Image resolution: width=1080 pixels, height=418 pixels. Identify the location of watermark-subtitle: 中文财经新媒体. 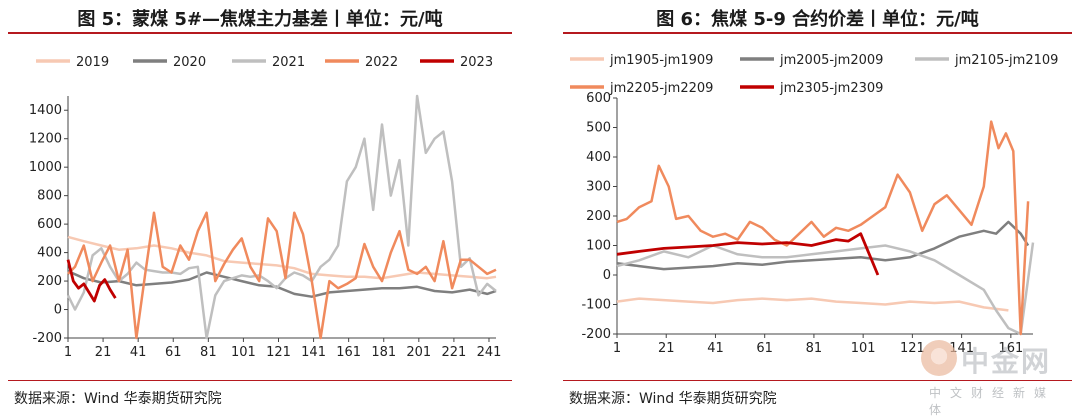
(992, 401).